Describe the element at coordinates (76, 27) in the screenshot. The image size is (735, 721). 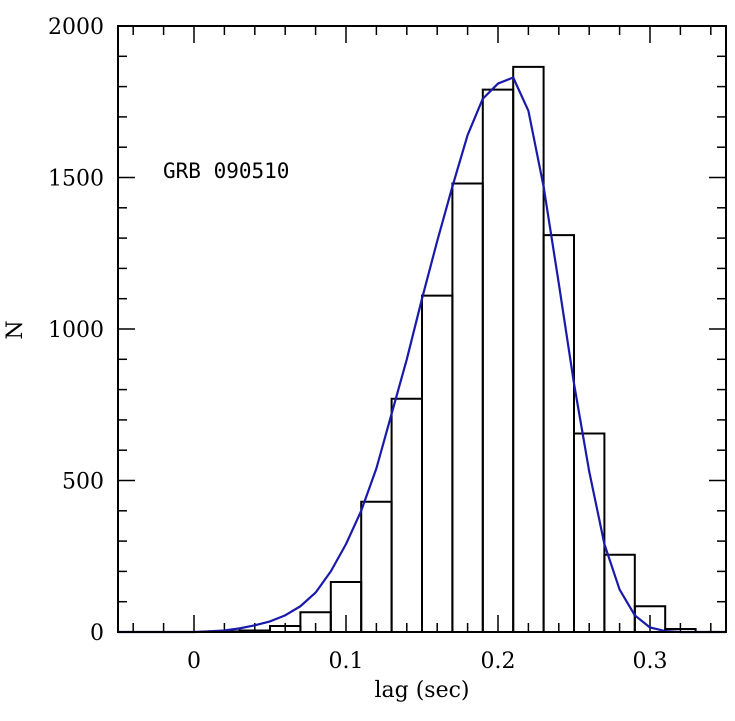
I see `y-tick-label: 2000` at that location.